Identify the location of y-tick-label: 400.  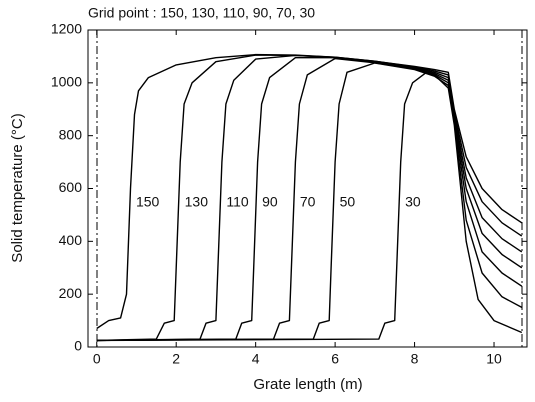
(71, 240).